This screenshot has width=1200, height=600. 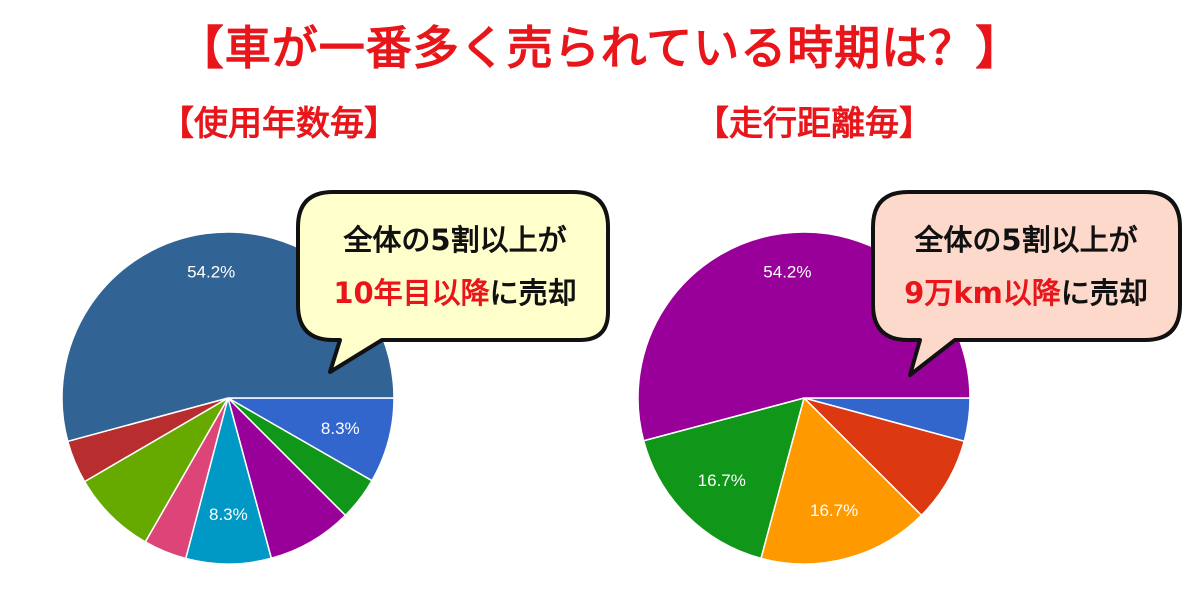 I want to click on callout-right-line2: 9万km以降に売却, so click(x=1026, y=293).